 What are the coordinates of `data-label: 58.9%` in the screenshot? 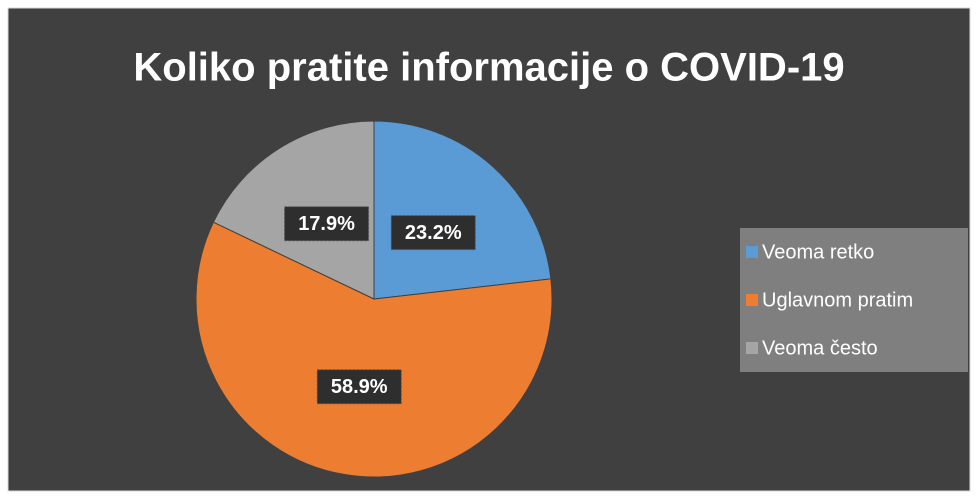 It's located at (359, 387).